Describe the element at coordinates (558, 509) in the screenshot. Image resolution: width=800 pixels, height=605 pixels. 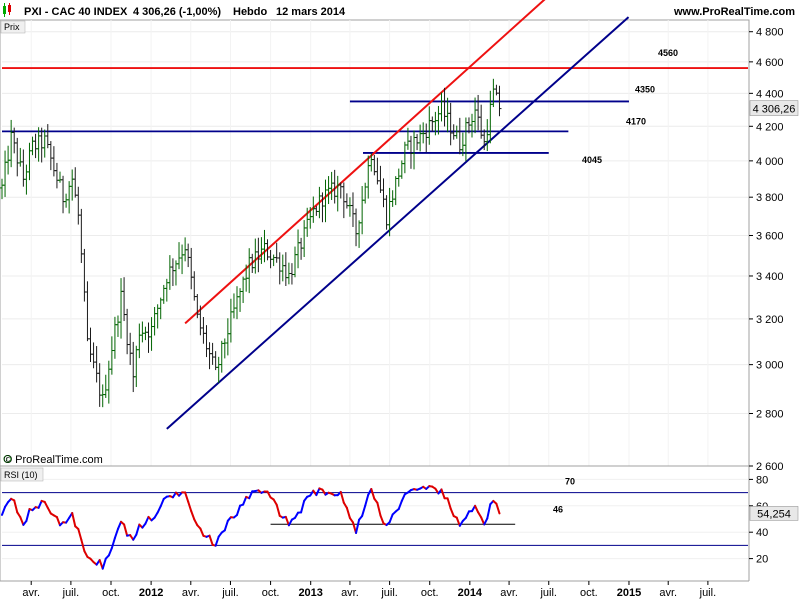
I see `rsi-level-label-46: 46` at that location.